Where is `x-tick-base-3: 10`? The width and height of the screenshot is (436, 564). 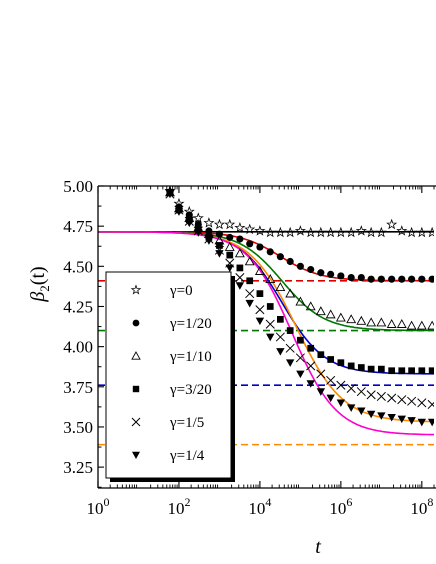 x-tick-base-3: 10 is located at coordinates (337, 508).